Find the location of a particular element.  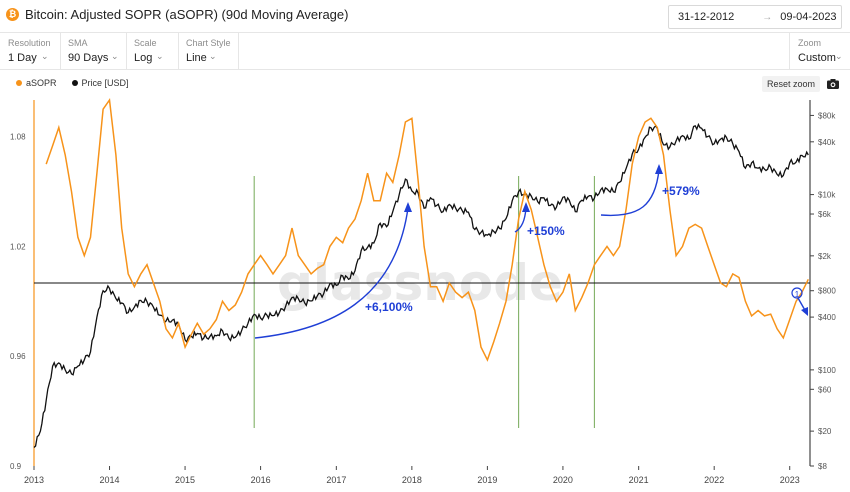

annotation-label-1: 1 is located at coordinates (797, 294).